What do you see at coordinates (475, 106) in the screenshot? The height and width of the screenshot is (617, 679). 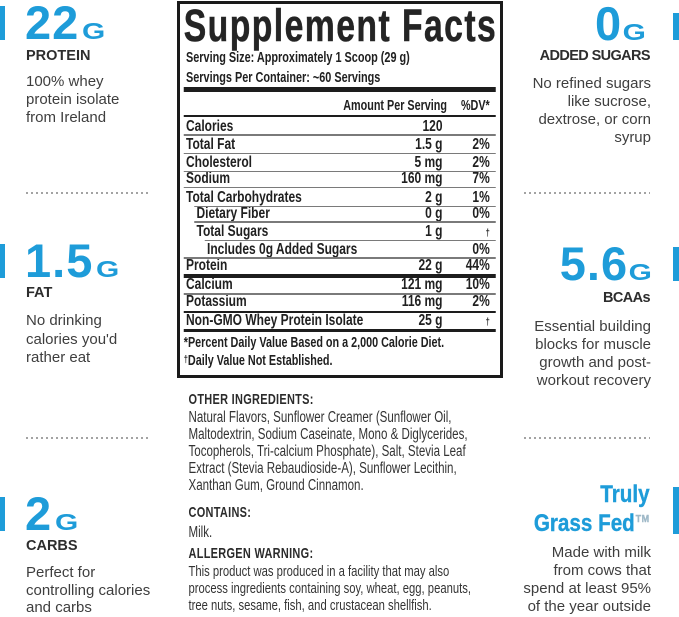 I see `column-header-dv: %DV*` at bounding box center [475, 106].